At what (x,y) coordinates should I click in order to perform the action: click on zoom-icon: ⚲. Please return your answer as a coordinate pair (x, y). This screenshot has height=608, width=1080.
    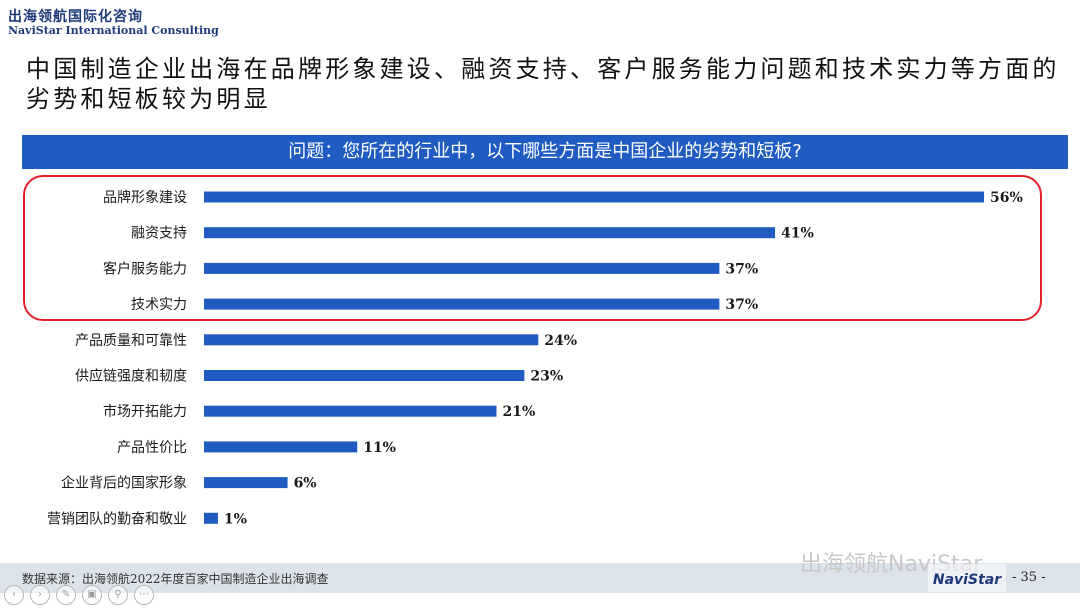
    Looking at the image, I should click on (118, 595).